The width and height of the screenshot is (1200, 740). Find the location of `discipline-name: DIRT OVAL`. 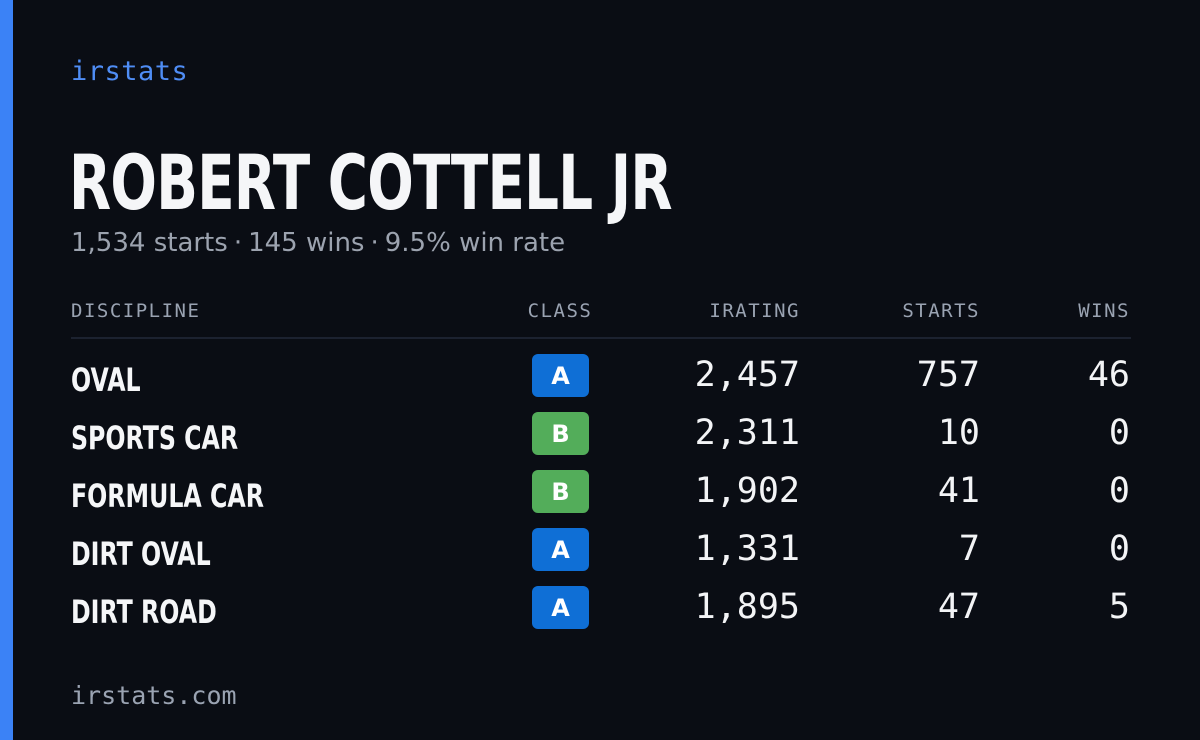

discipline-name: DIRT OVAL is located at coordinates (141, 554).